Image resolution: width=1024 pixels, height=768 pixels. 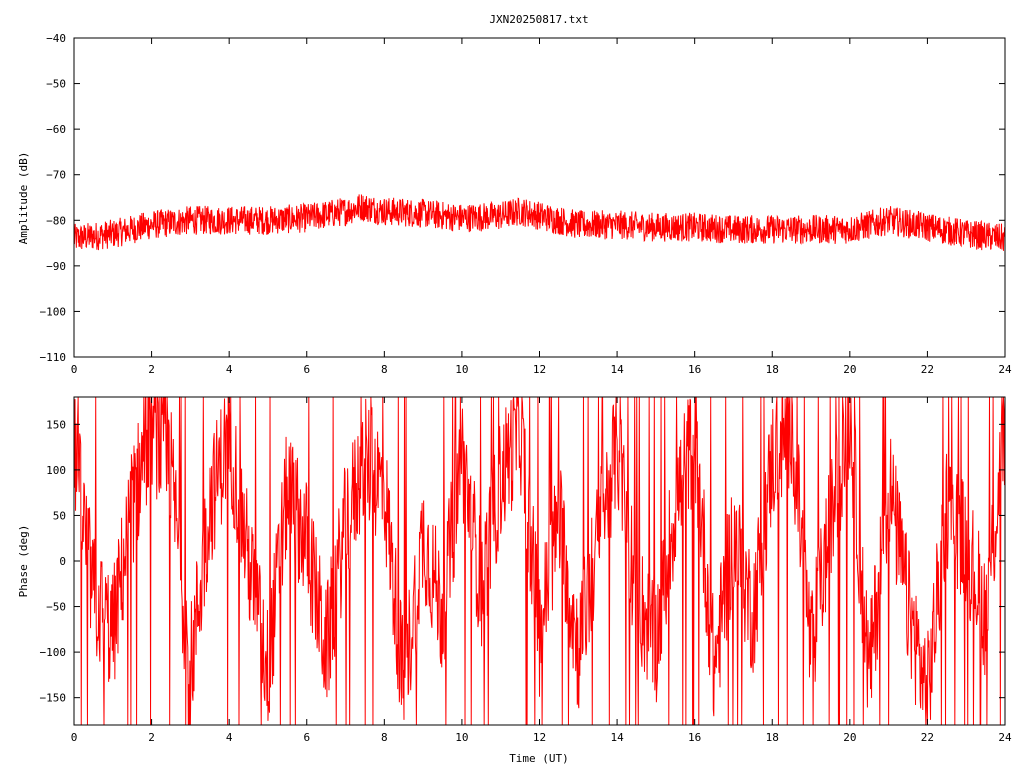 What do you see at coordinates (772, 369) in the screenshot?
I see `amplitude-x-tick-label: 18` at bounding box center [772, 369].